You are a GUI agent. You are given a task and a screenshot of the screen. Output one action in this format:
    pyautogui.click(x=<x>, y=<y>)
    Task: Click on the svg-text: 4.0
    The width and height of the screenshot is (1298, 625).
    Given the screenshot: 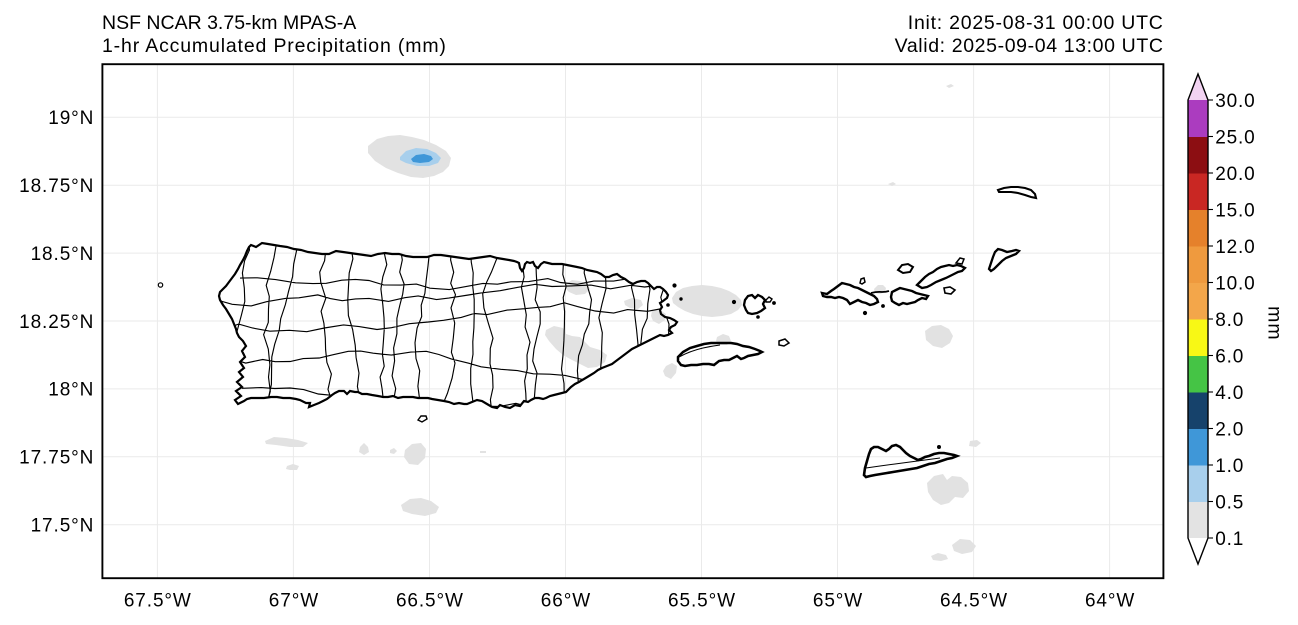 What is the action you would take?
    pyautogui.click(x=1229, y=393)
    